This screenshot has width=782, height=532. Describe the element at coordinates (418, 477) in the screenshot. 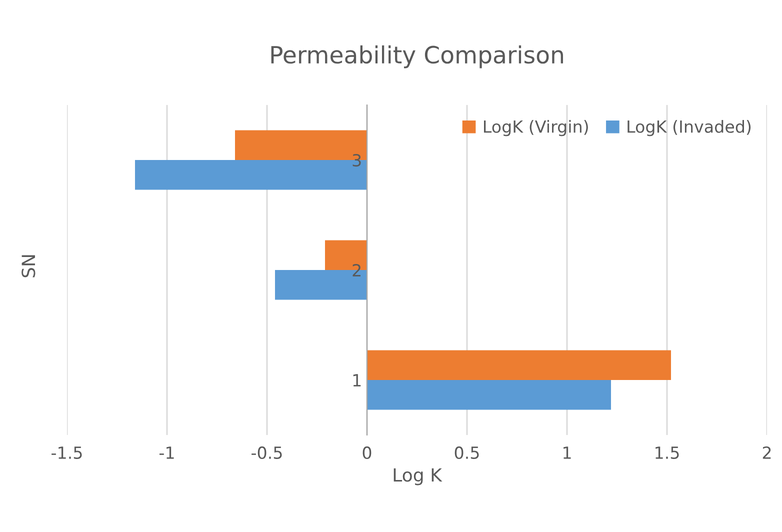

I see `x-axis-title: Log K` at that location.